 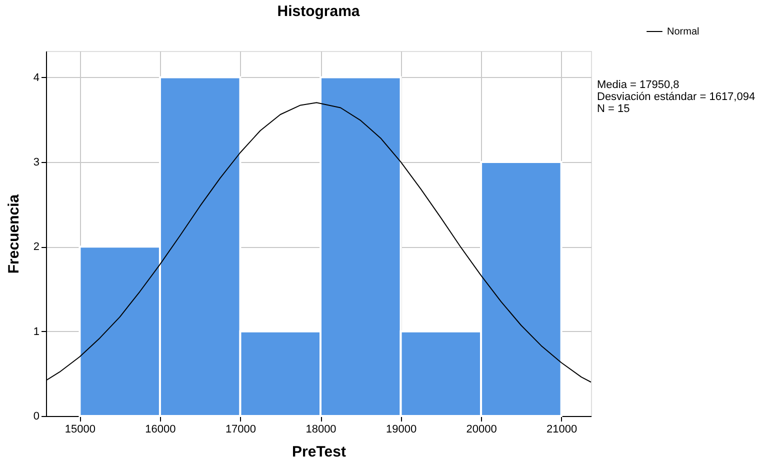 I want to click on y-tick-label: 2, so click(x=36, y=247).